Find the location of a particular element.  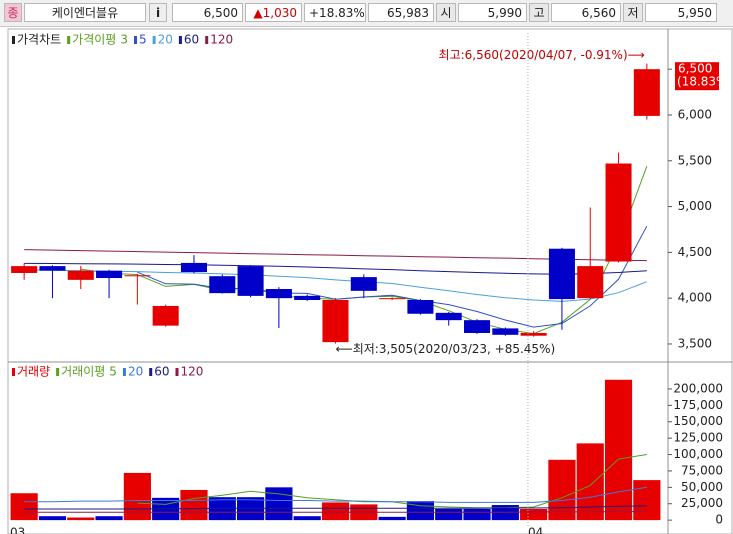

change-pct: +18.83% is located at coordinates (335, 12).